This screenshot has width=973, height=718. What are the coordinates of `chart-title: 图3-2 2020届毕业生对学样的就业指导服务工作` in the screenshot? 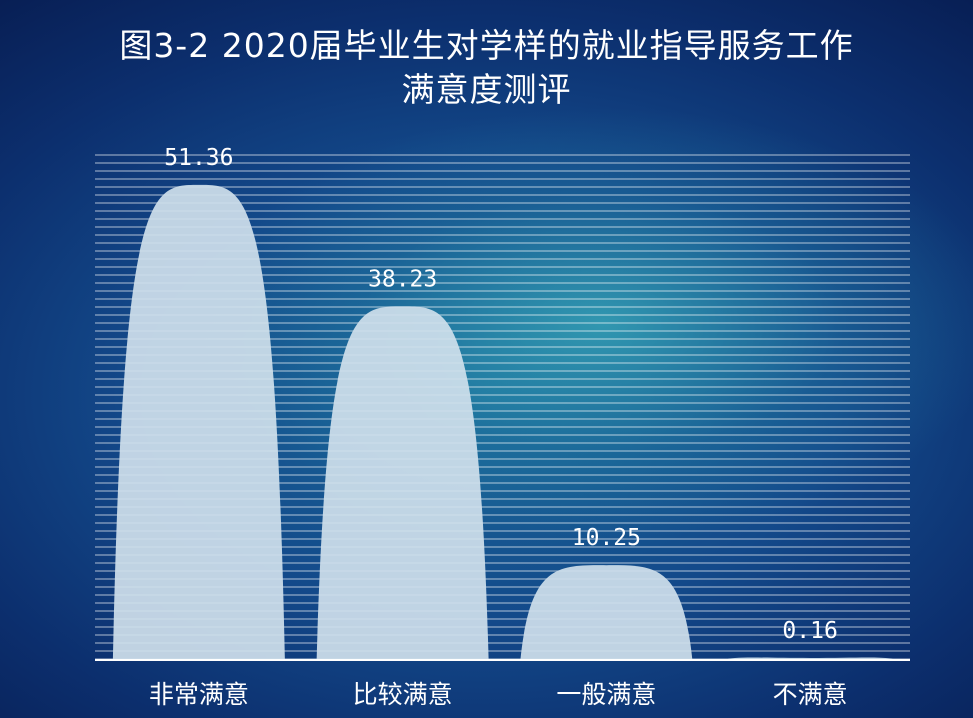 It's located at (486, 45).